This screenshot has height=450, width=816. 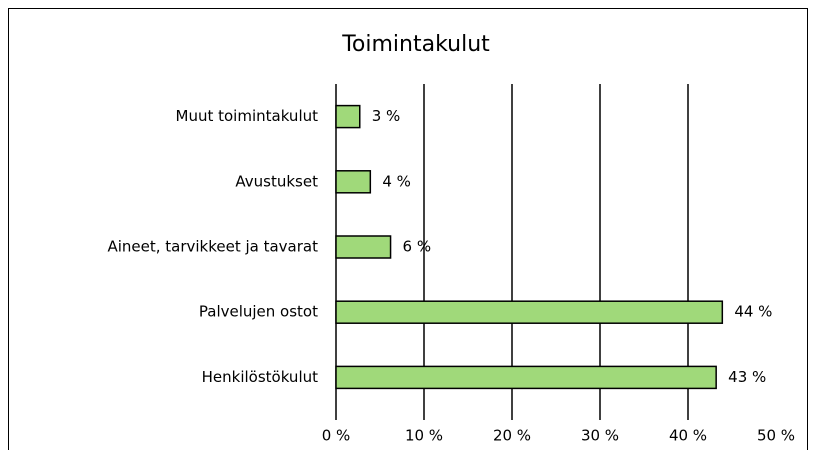 What do you see at coordinates (386, 116) in the screenshot?
I see `value-label: 3 %` at bounding box center [386, 116].